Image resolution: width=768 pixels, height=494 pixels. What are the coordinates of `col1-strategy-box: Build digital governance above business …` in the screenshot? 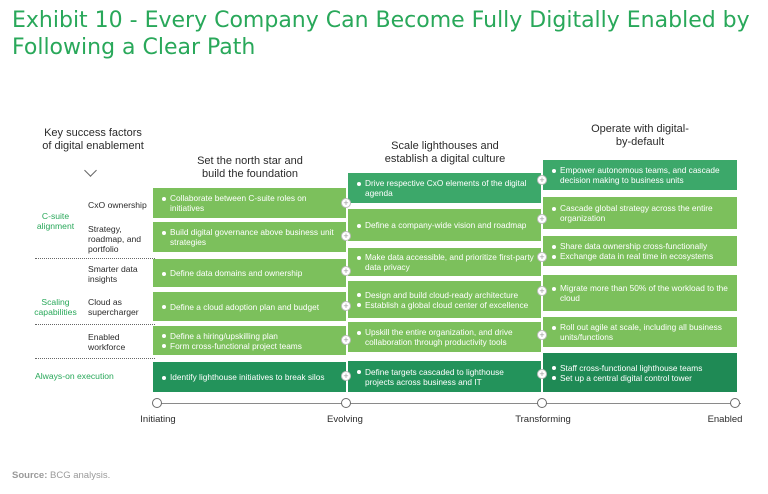 It's located at (249, 237).